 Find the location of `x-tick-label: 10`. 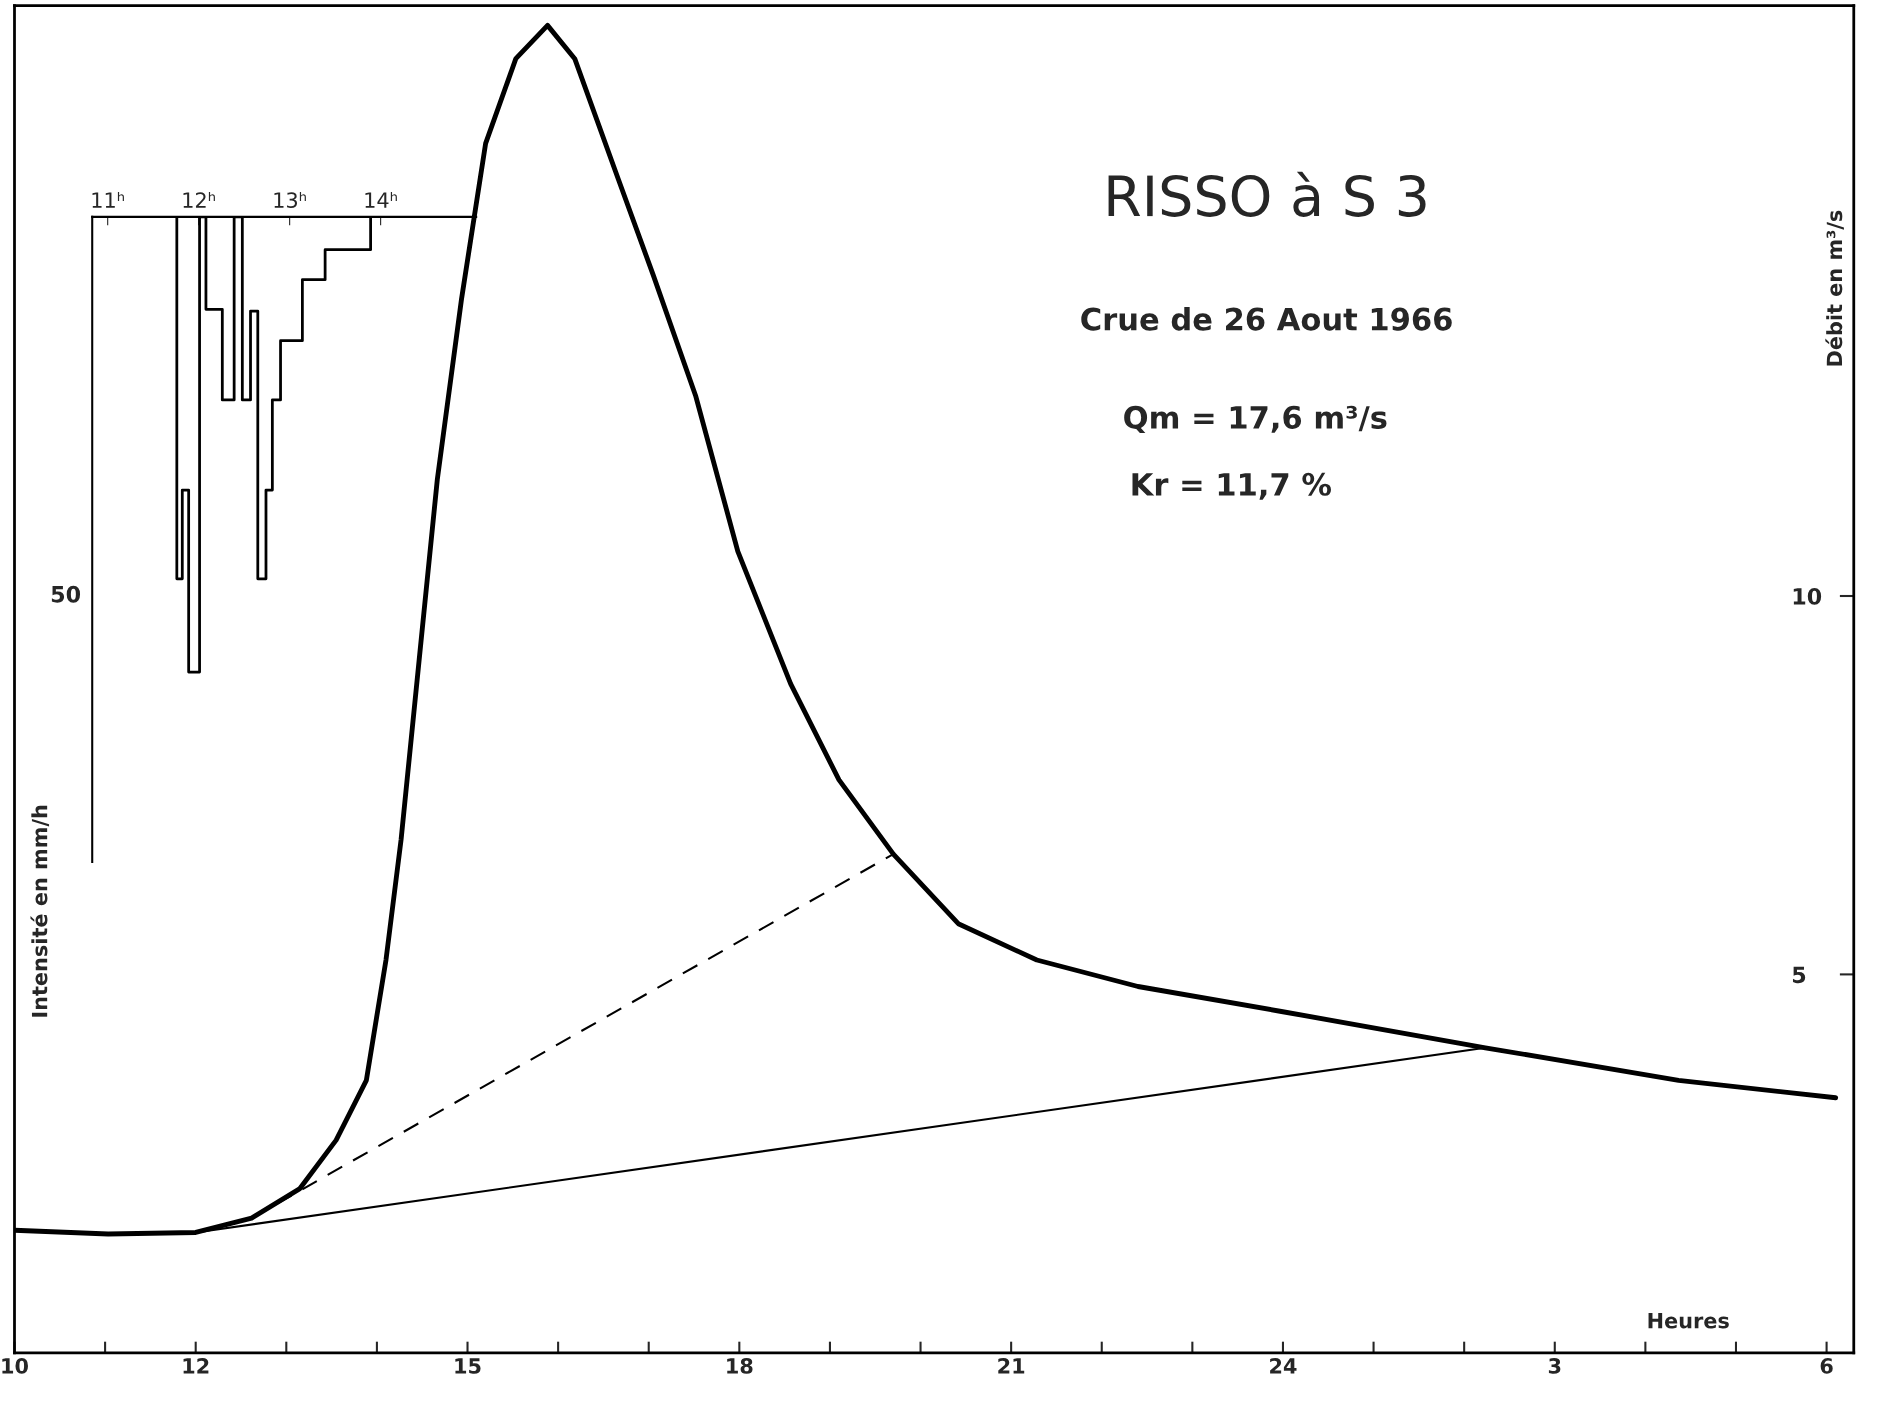

x-tick-label: 10 is located at coordinates (15, 1366).